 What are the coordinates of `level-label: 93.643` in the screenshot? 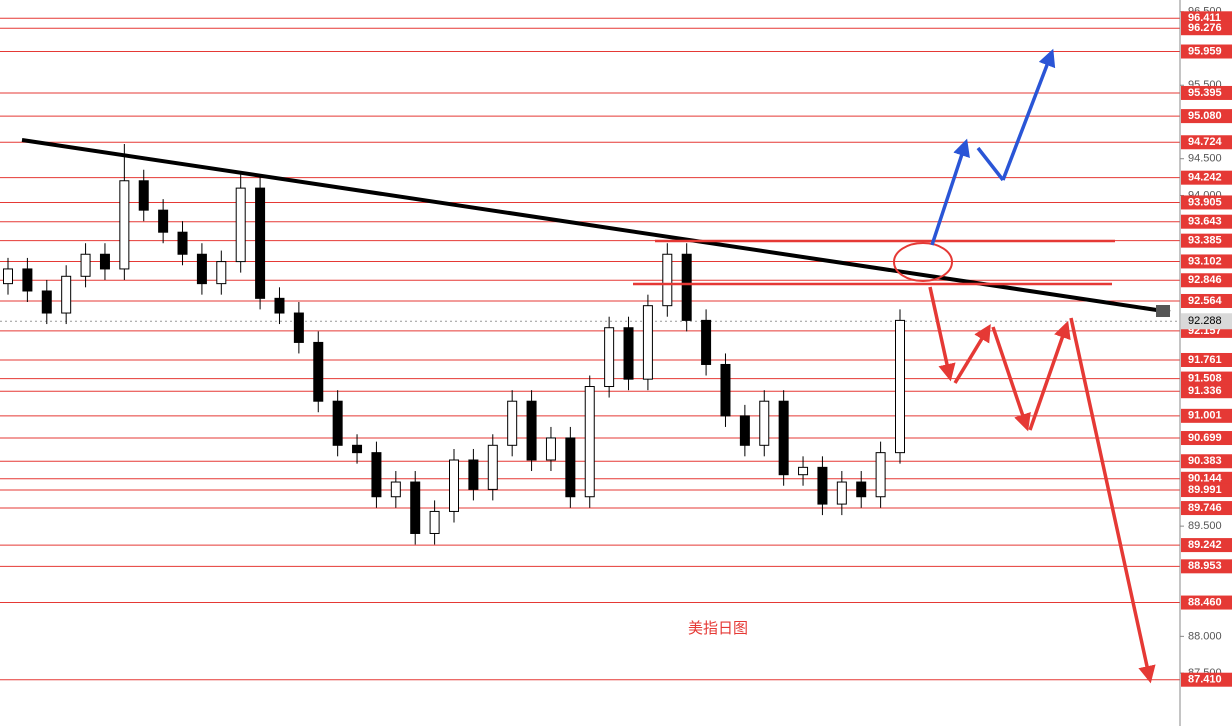 It's located at (1205, 222).